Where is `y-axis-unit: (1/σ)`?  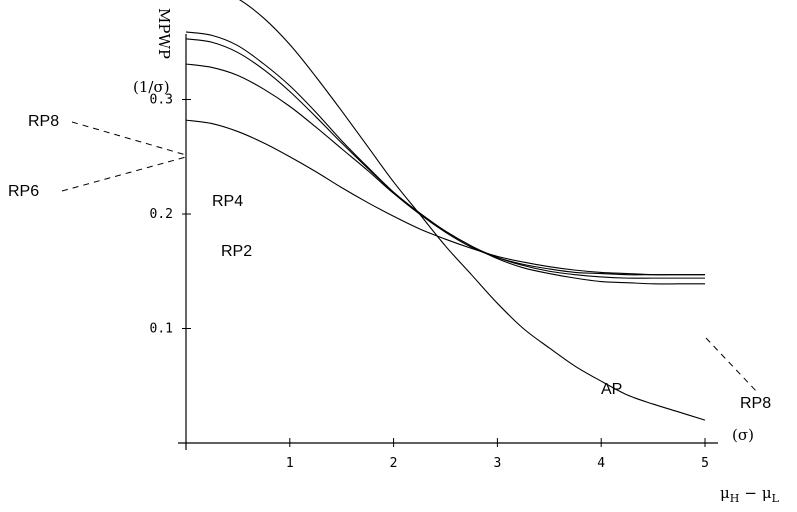 y-axis-unit: (1/σ) is located at coordinates (151, 87).